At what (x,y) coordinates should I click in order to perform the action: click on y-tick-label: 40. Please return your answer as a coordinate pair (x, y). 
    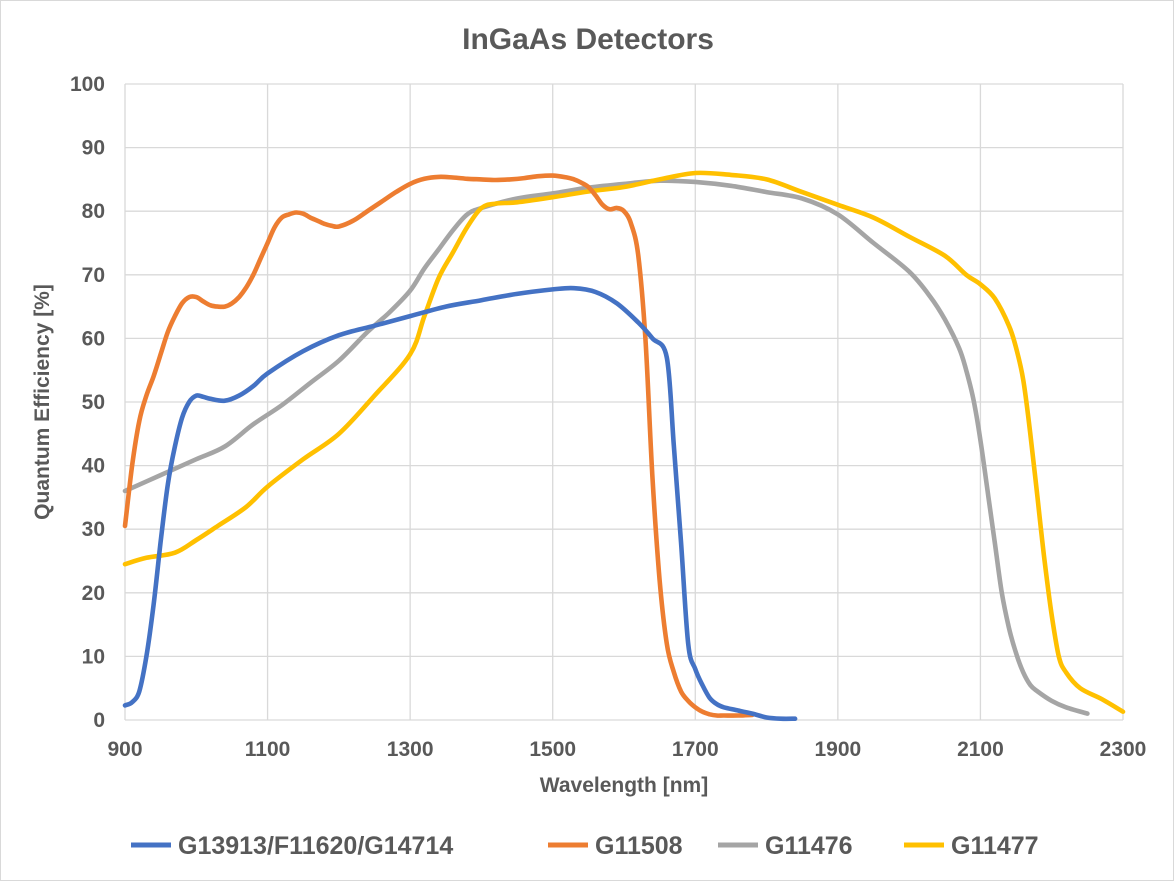
    Looking at the image, I should click on (93, 466).